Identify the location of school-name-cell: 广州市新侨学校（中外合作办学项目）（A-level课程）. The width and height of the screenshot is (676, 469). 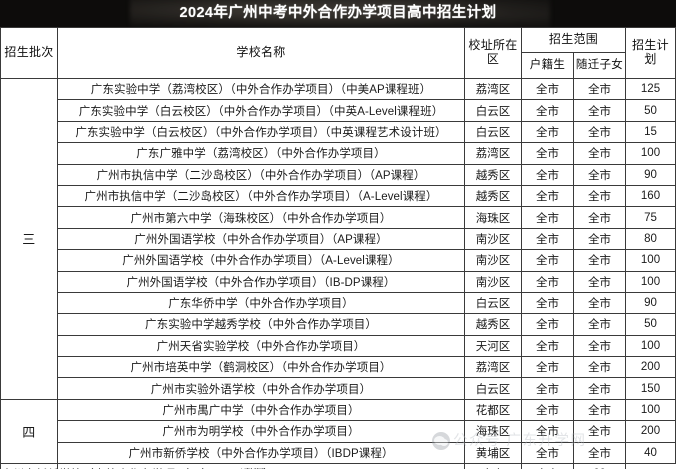
(29, 466).